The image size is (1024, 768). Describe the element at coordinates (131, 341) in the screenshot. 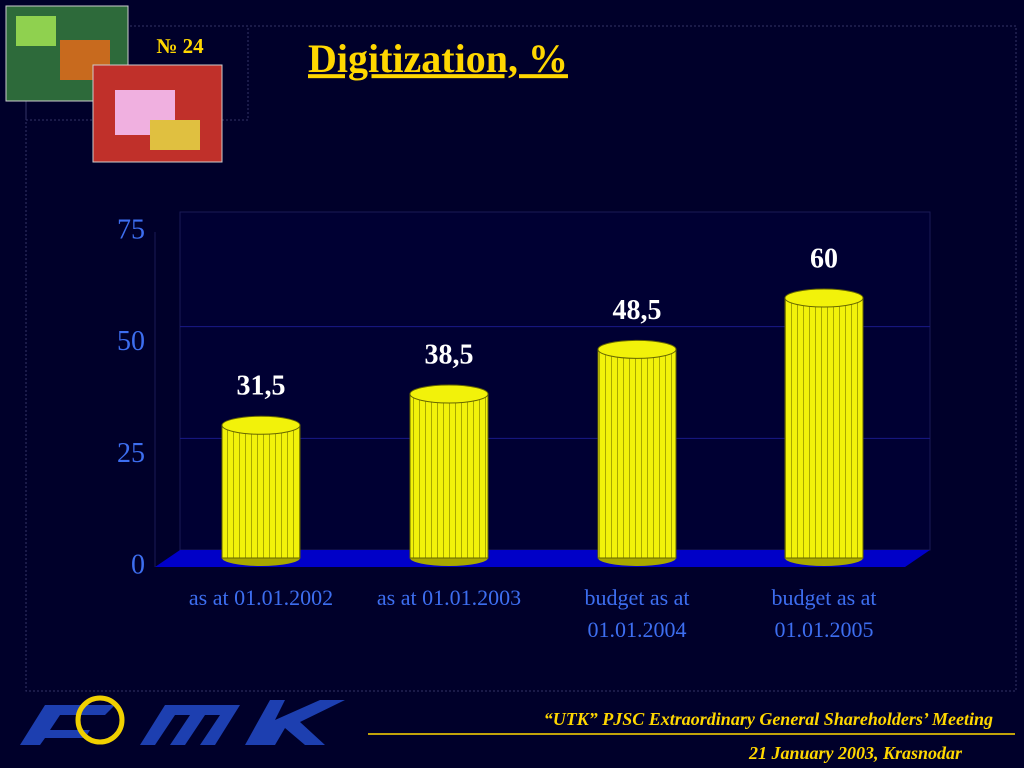

I see `y-tick-label: 50` at that location.